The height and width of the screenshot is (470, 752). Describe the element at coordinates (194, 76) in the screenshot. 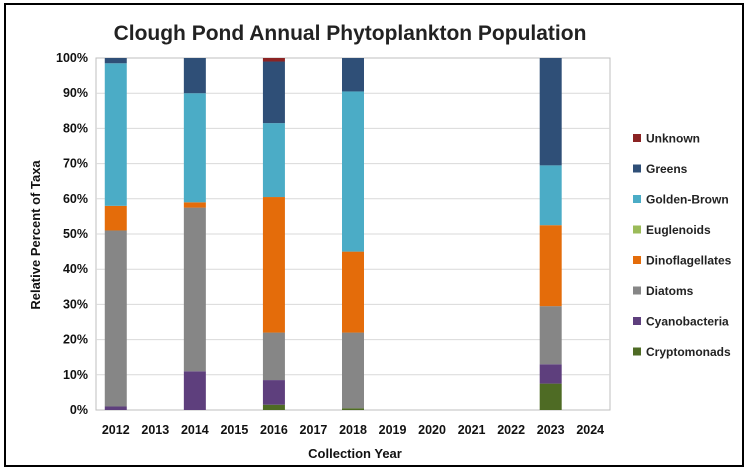

I see `bar-segment-greens-2014` at that location.